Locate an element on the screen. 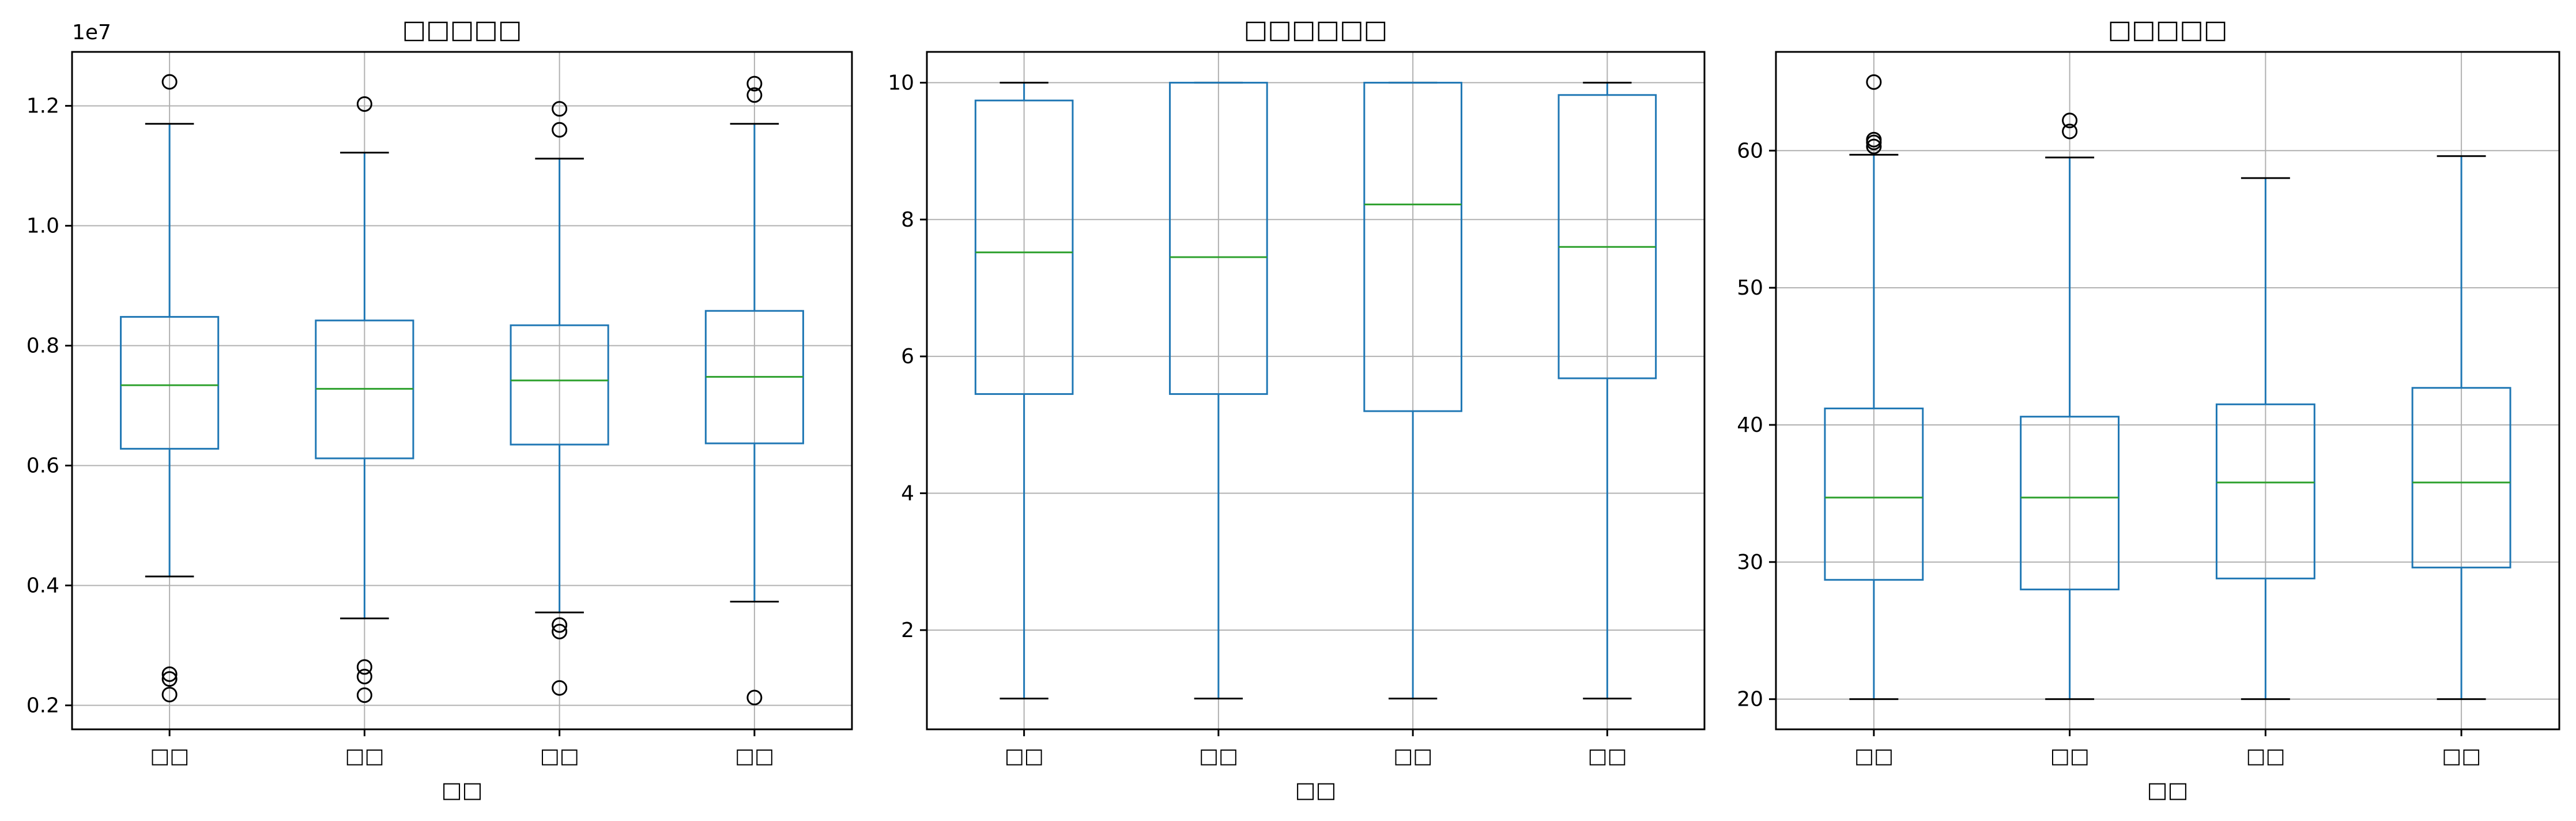 The image size is (2576, 821). y-tick-label: 0.6 is located at coordinates (43, 465).